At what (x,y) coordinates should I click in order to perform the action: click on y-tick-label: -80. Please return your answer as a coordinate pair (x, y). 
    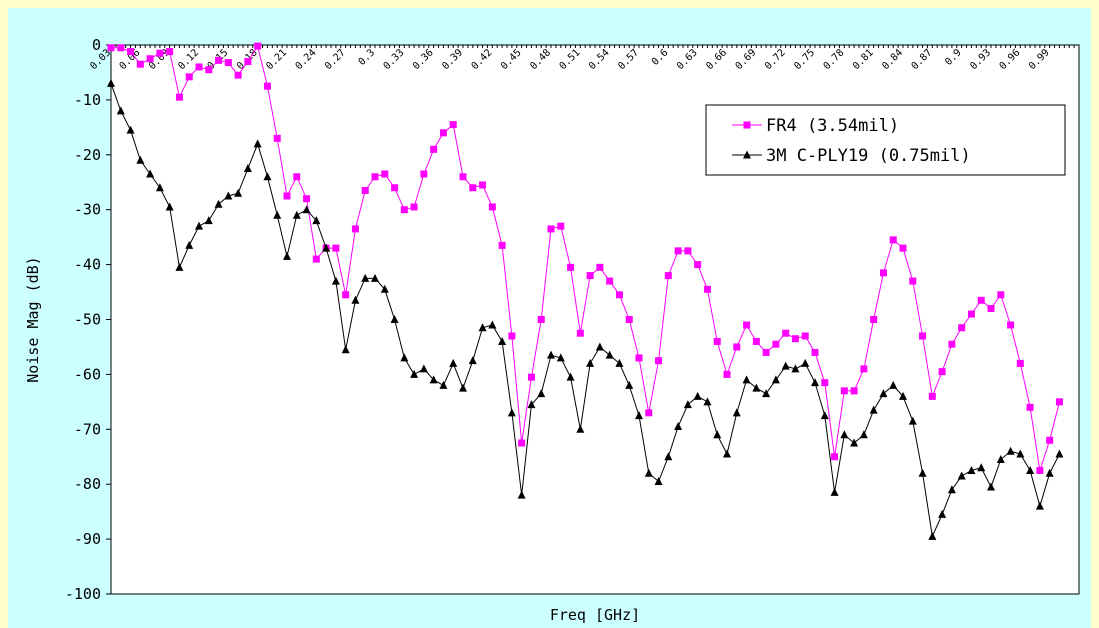
    Looking at the image, I should click on (87, 484).